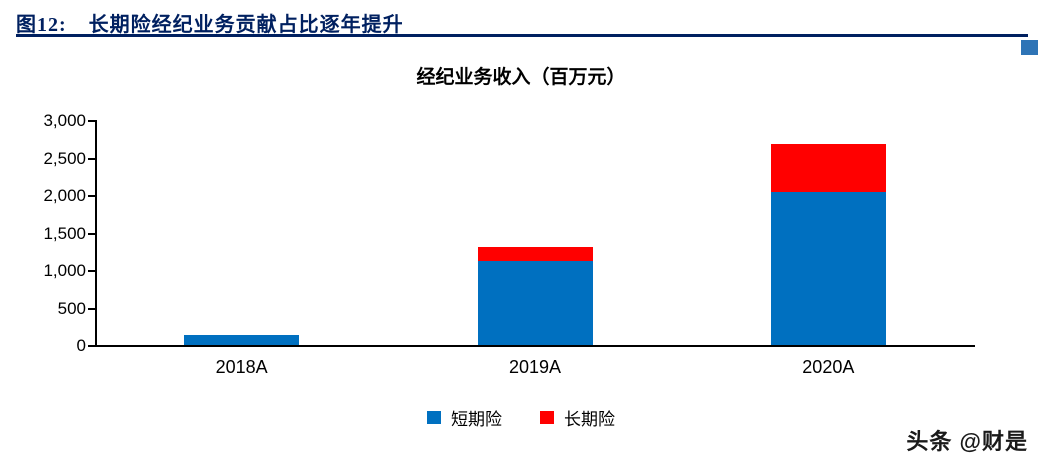 This screenshot has width=1042, height=466. I want to click on y-axis-line, so click(96, 233).